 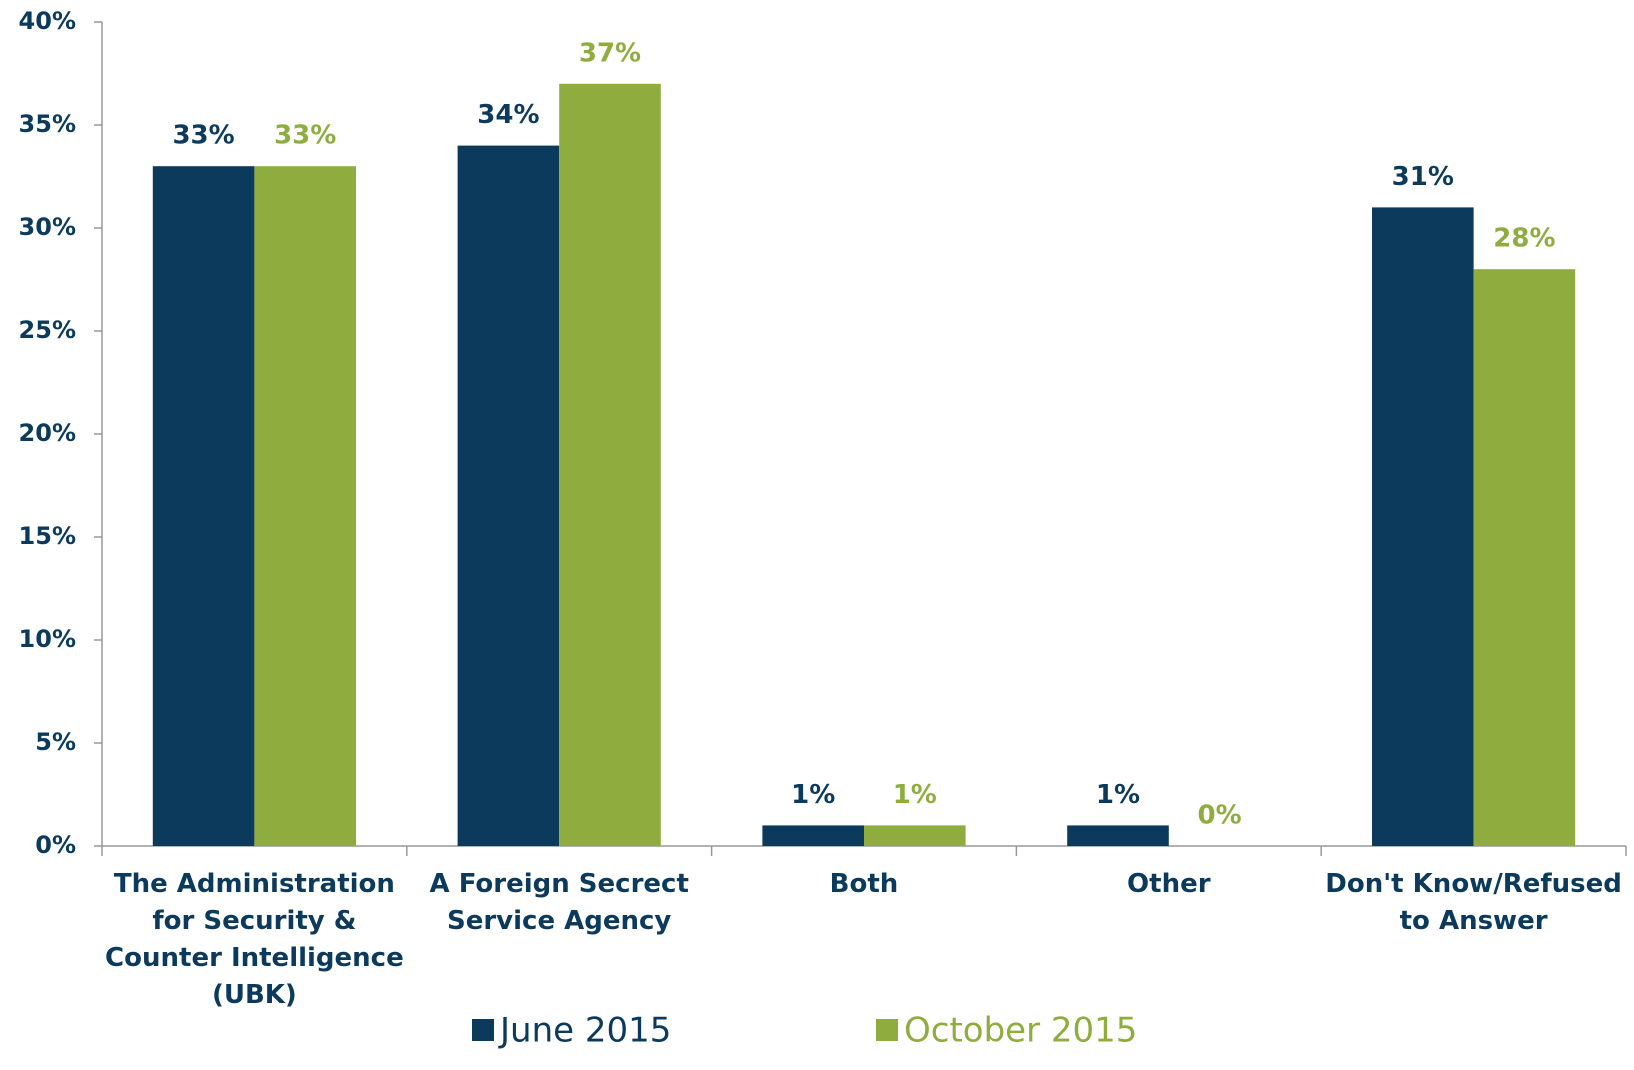 What do you see at coordinates (47, 124) in the screenshot?
I see `y-tick-label: 35%` at bounding box center [47, 124].